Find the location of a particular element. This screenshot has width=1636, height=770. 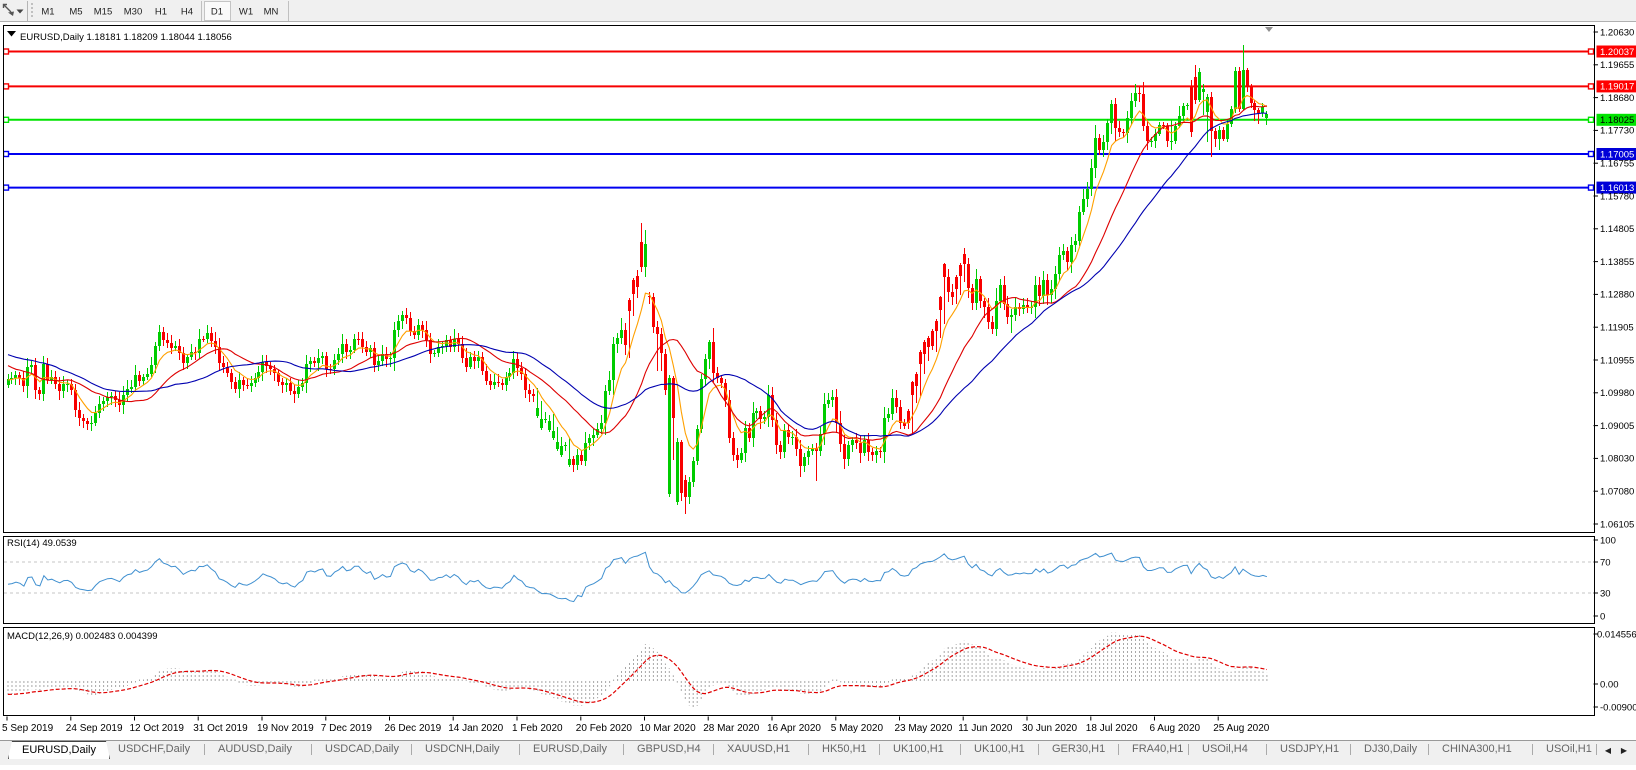

svg-text: 19 Nov 2019 is located at coordinates (285, 728).